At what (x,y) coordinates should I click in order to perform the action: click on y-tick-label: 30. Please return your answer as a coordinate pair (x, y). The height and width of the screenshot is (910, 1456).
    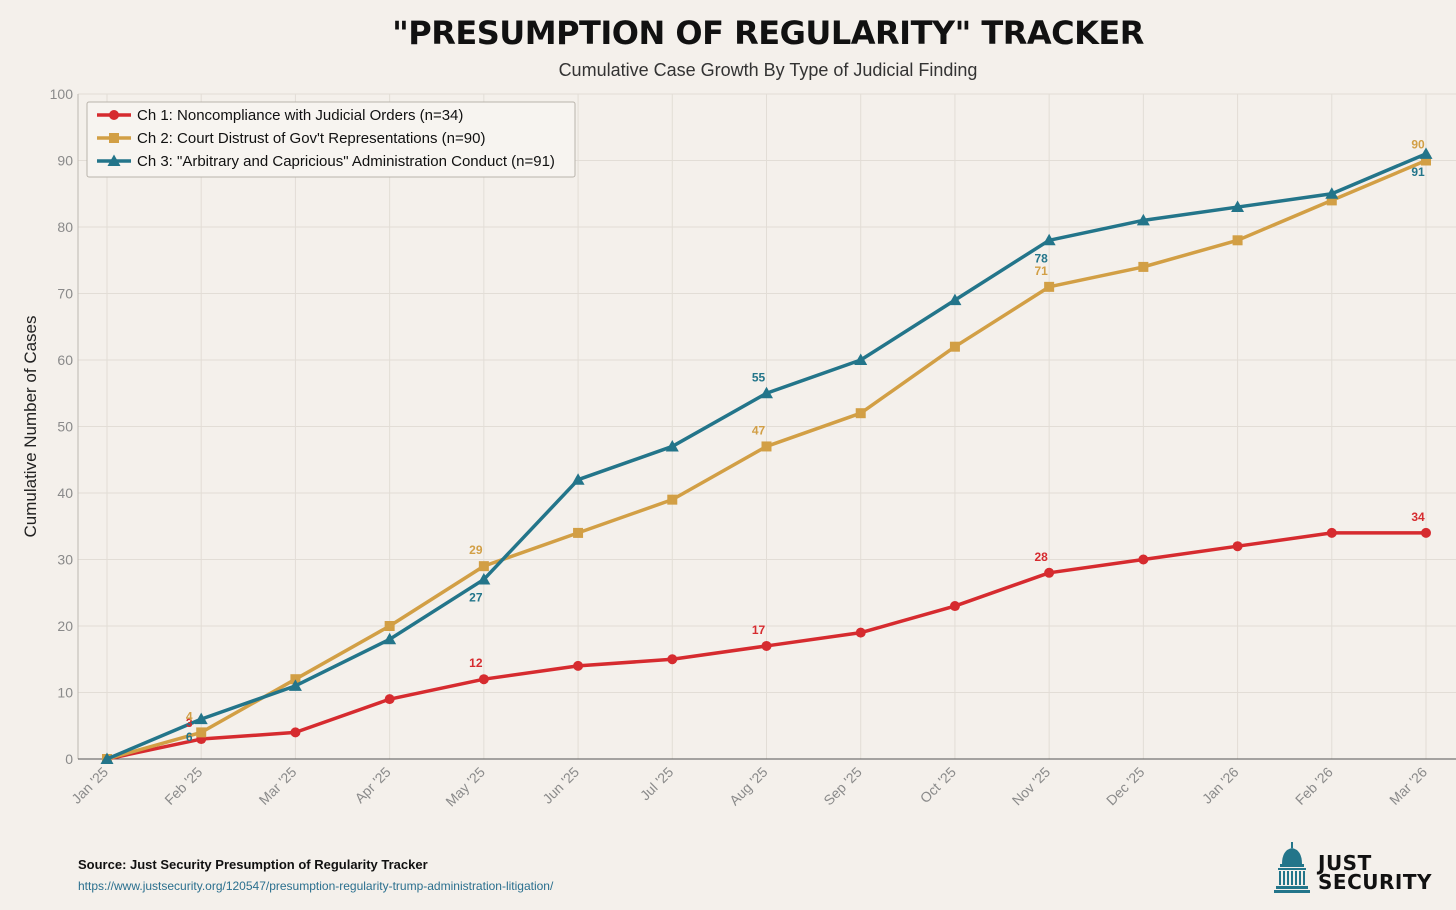
    Looking at the image, I should click on (65, 560).